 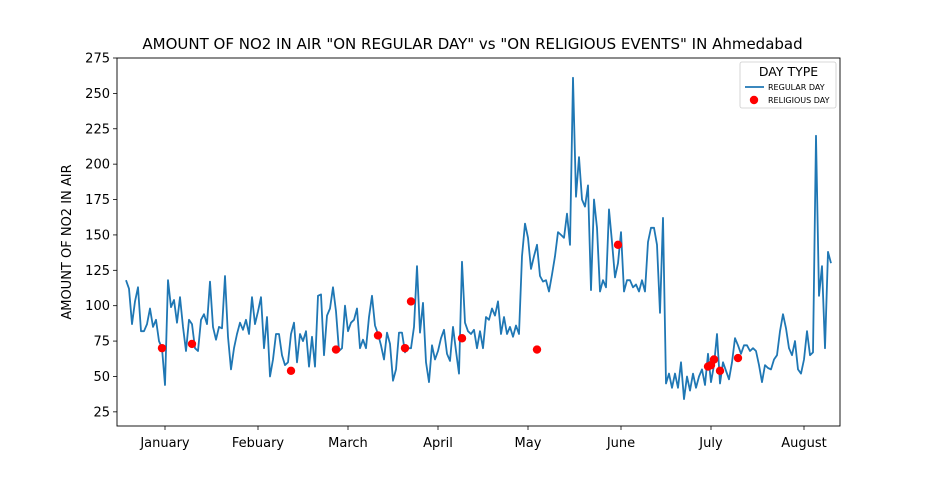 What do you see at coordinates (438, 443) in the screenshot?
I see `x-tick-label: April` at bounding box center [438, 443].